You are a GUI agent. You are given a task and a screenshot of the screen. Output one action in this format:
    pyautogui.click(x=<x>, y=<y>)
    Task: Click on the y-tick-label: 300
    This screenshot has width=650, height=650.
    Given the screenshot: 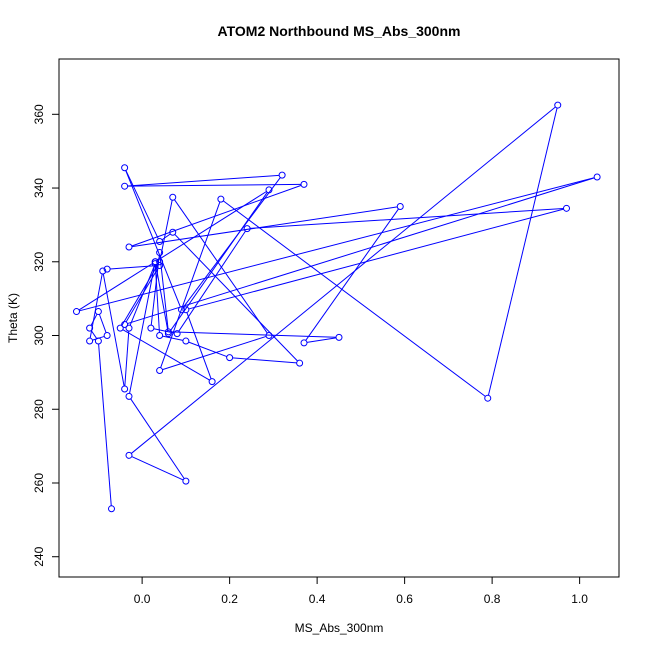 What is the action you would take?
    pyautogui.click(x=39, y=335)
    